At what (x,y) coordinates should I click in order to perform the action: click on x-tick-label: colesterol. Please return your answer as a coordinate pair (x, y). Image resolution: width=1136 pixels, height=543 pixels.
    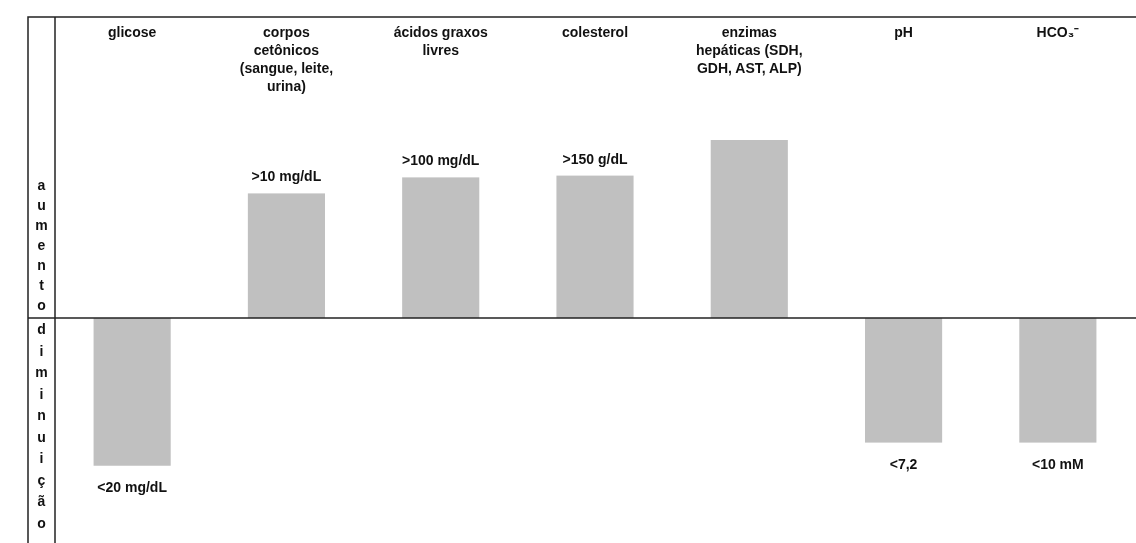
    Looking at the image, I should click on (595, 32).